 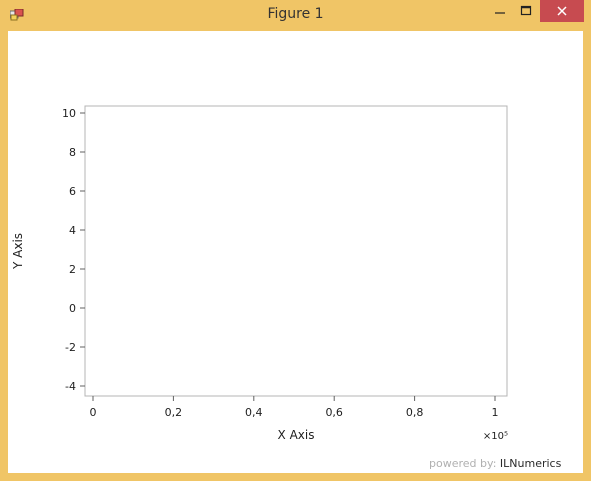 What do you see at coordinates (415, 412) in the screenshot?
I see `x-tick-label: 0,8` at bounding box center [415, 412].